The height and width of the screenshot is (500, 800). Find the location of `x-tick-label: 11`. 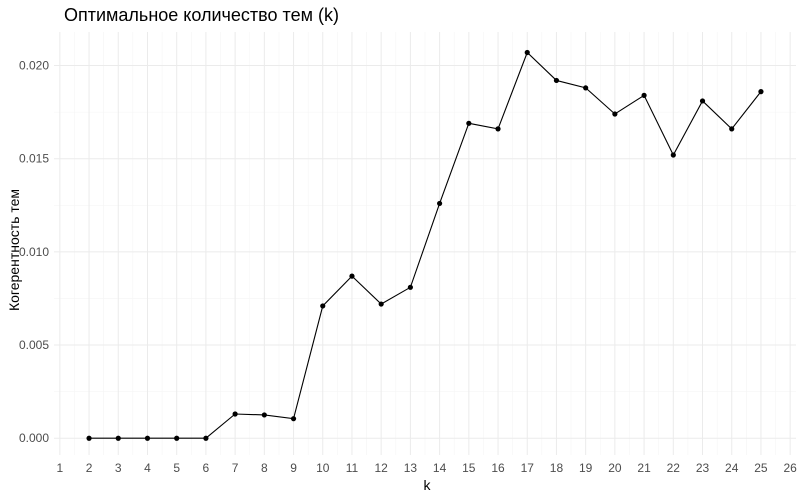

x-tick-label: 11 is located at coordinates (352, 468).